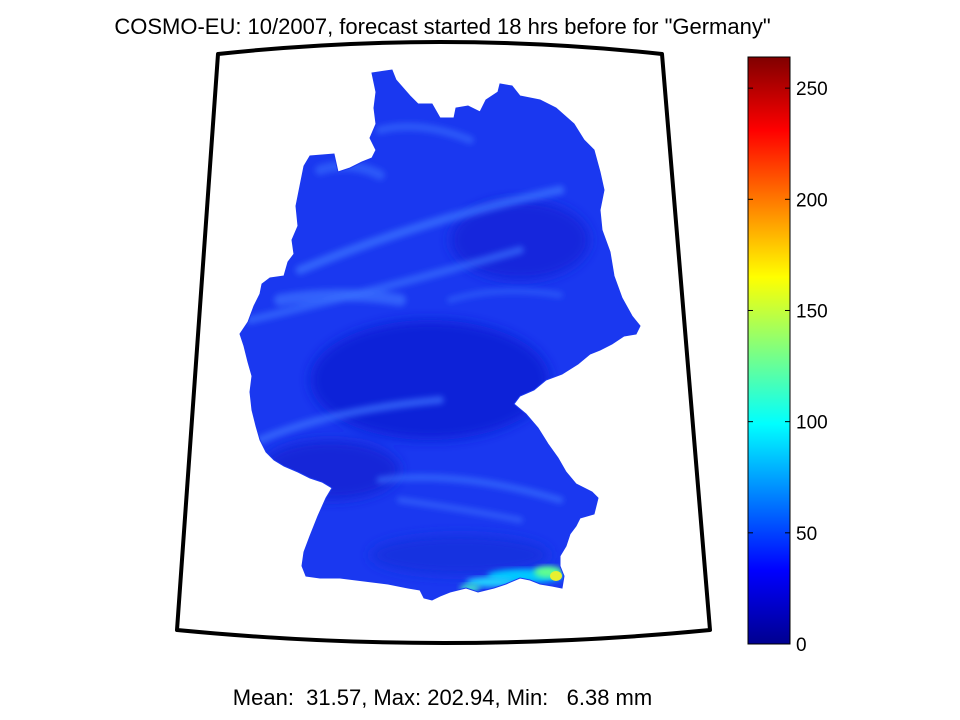 The image size is (960, 720). Describe the element at coordinates (769, 350) in the screenshot. I see `colorbar` at that location.